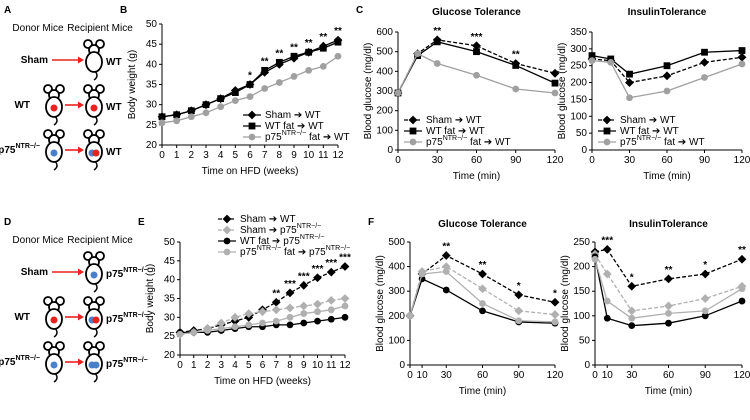 The image size is (750, 420). What do you see at coordinates (294, 155) in the screenshot?
I see `x-tick-label: 9` at bounding box center [294, 155].